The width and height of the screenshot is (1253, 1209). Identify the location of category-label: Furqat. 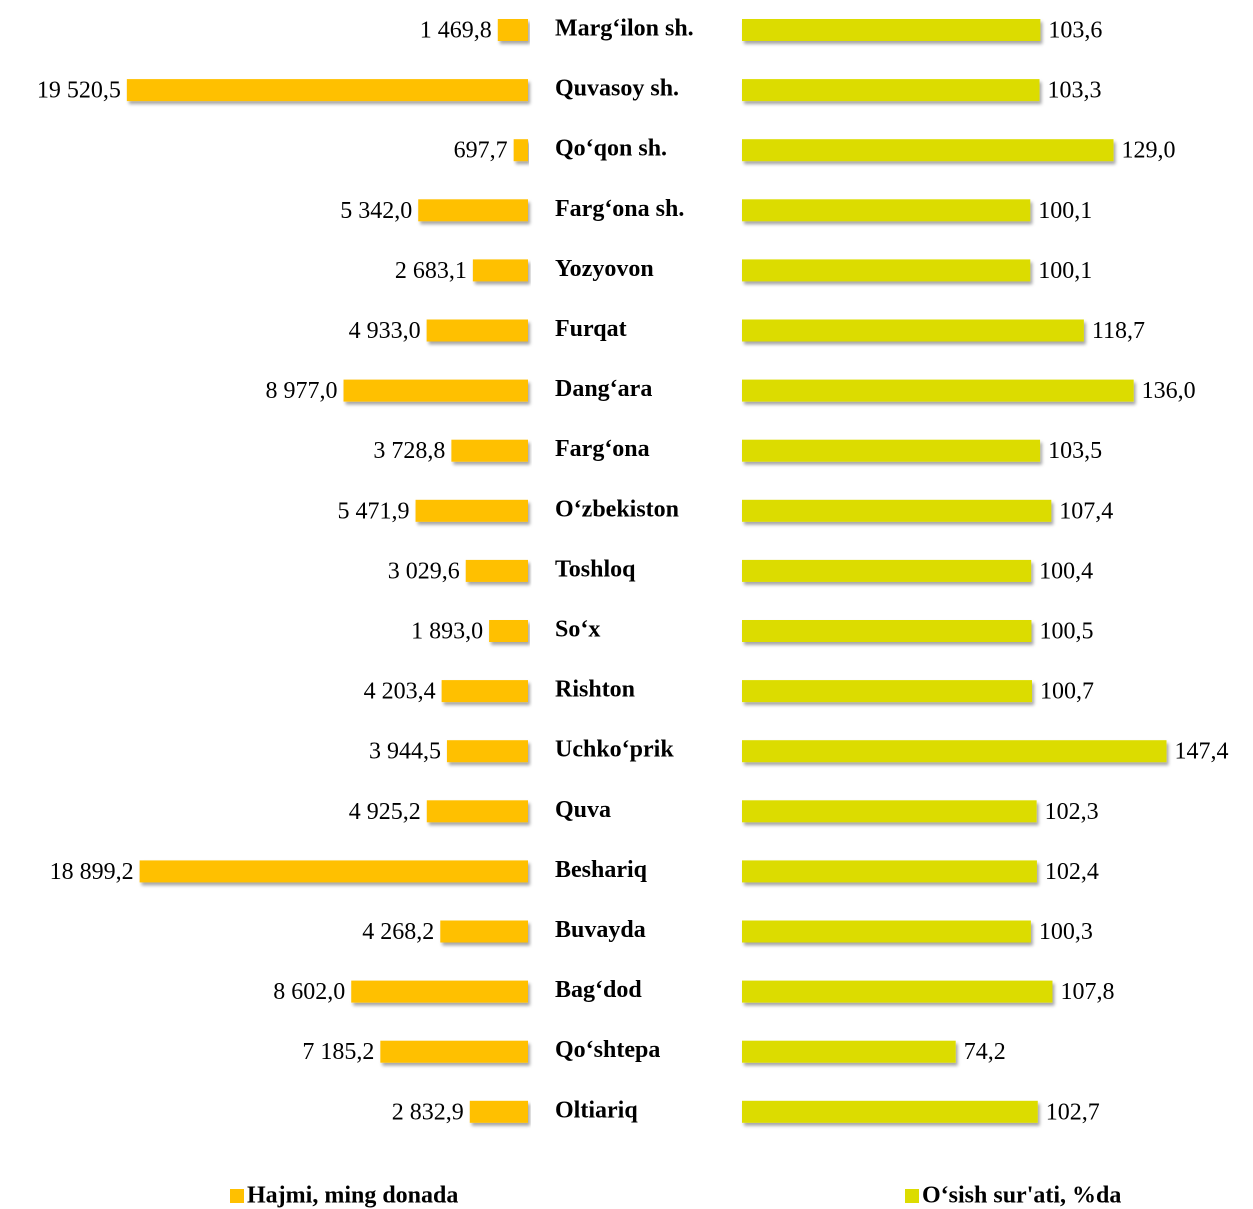
(591, 329).